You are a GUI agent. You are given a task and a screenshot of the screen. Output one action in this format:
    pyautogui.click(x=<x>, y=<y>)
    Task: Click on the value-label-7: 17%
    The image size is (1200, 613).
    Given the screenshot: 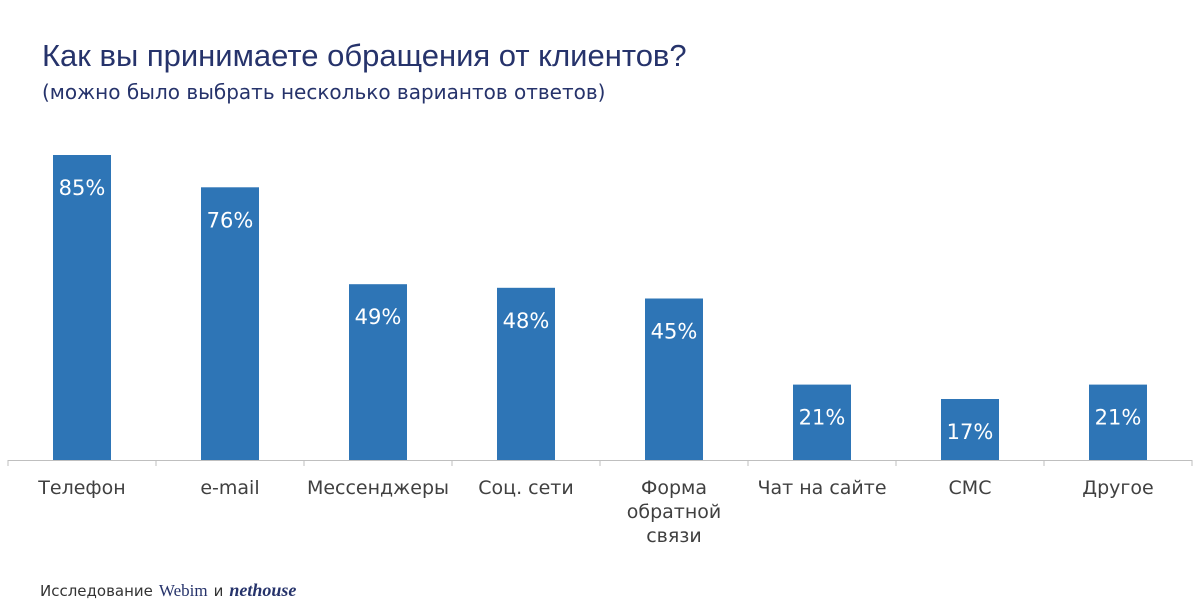 What is the action you would take?
    pyautogui.click(x=970, y=432)
    